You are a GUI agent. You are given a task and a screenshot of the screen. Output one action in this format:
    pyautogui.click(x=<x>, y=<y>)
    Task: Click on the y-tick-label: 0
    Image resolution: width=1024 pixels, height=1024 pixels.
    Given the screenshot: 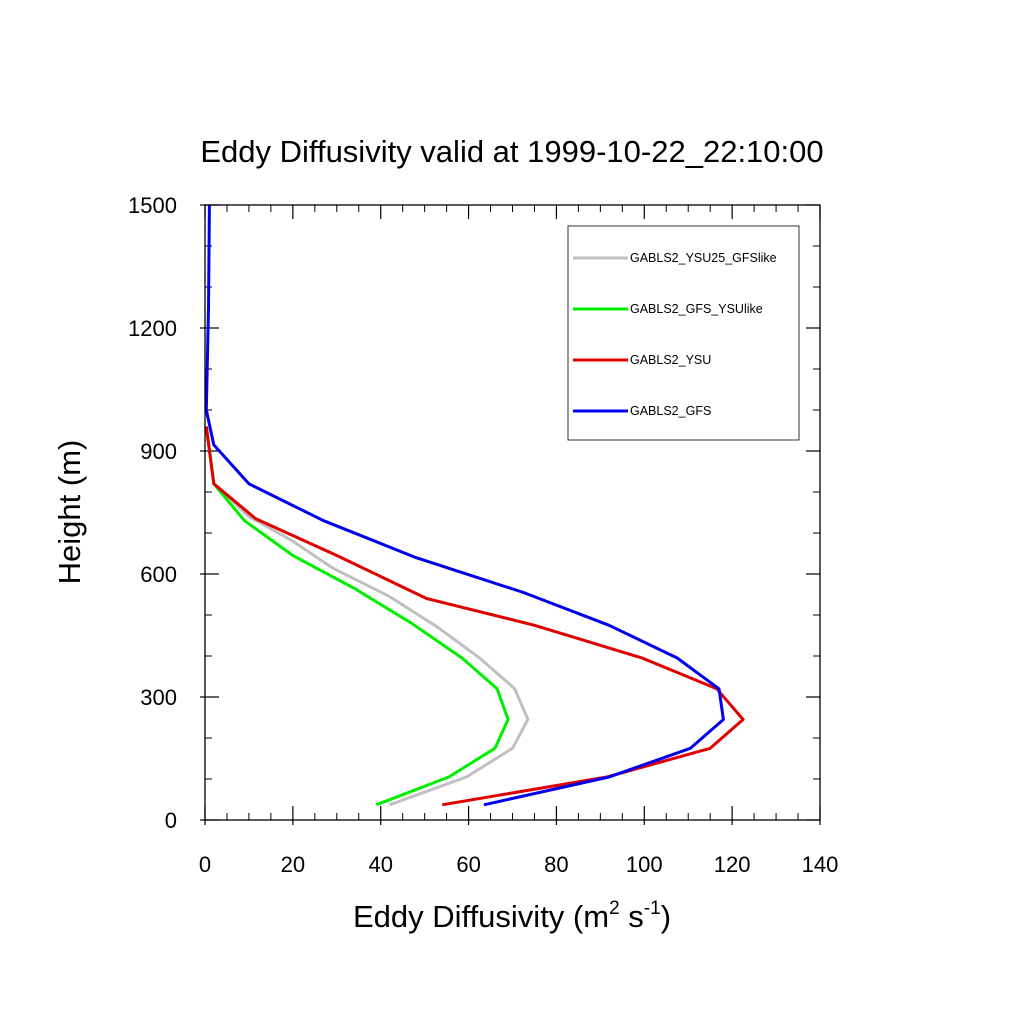 What is the action you would take?
    pyautogui.click(x=171, y=820)
    